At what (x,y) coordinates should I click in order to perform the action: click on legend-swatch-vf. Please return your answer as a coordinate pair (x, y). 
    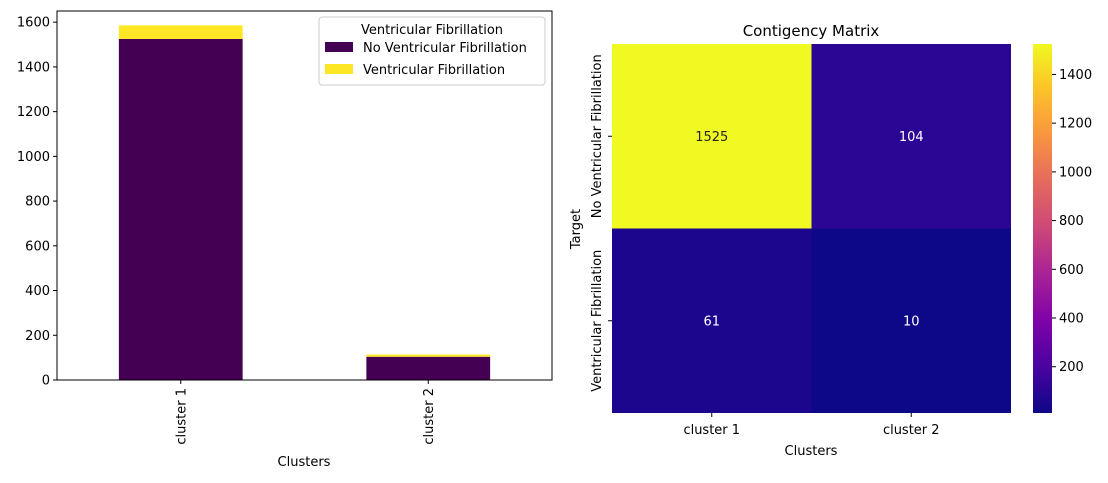
    Looking at the image, I should click on (339, 69).